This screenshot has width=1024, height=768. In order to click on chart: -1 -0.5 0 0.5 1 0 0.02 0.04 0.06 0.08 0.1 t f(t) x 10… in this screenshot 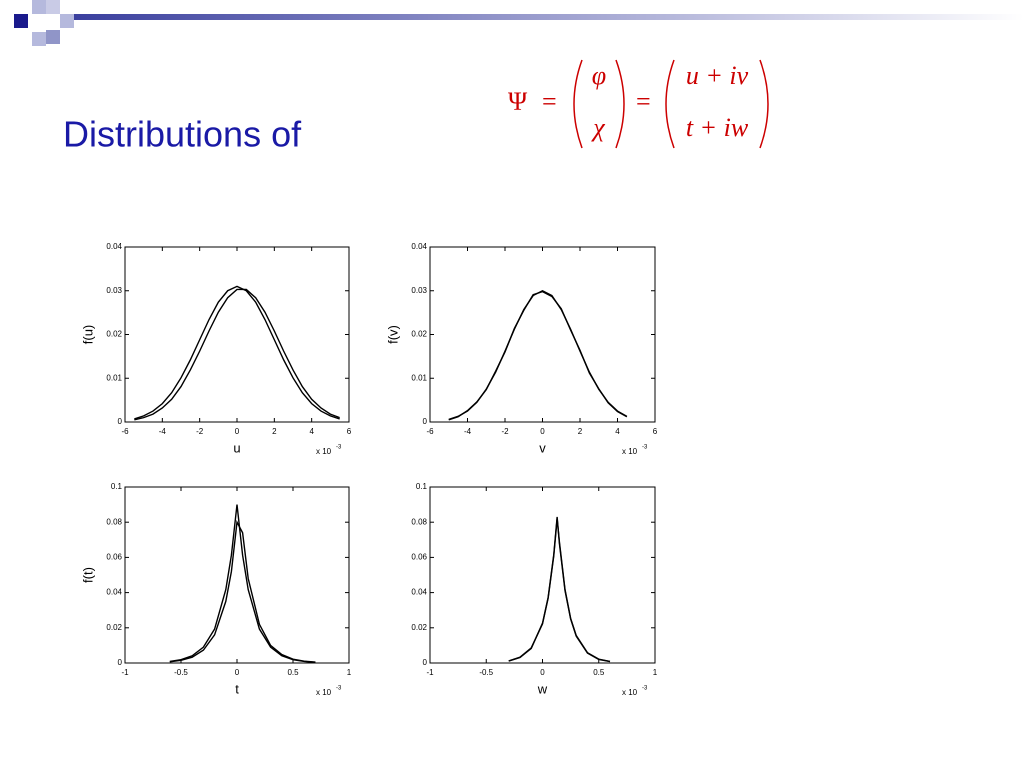, I will do `click(215, 589)`.